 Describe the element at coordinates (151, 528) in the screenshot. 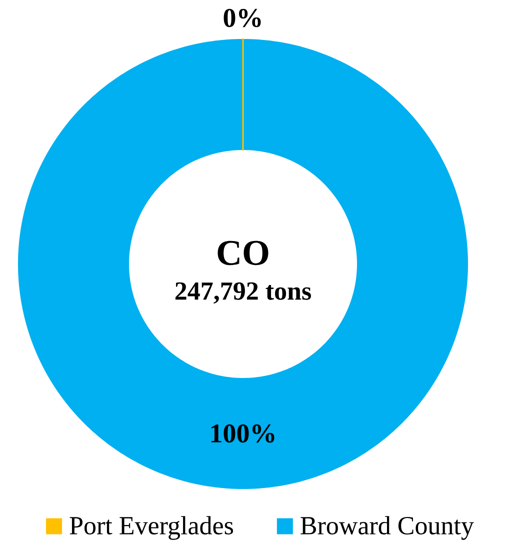

I see `legend-label: Port Everglades` at that location.